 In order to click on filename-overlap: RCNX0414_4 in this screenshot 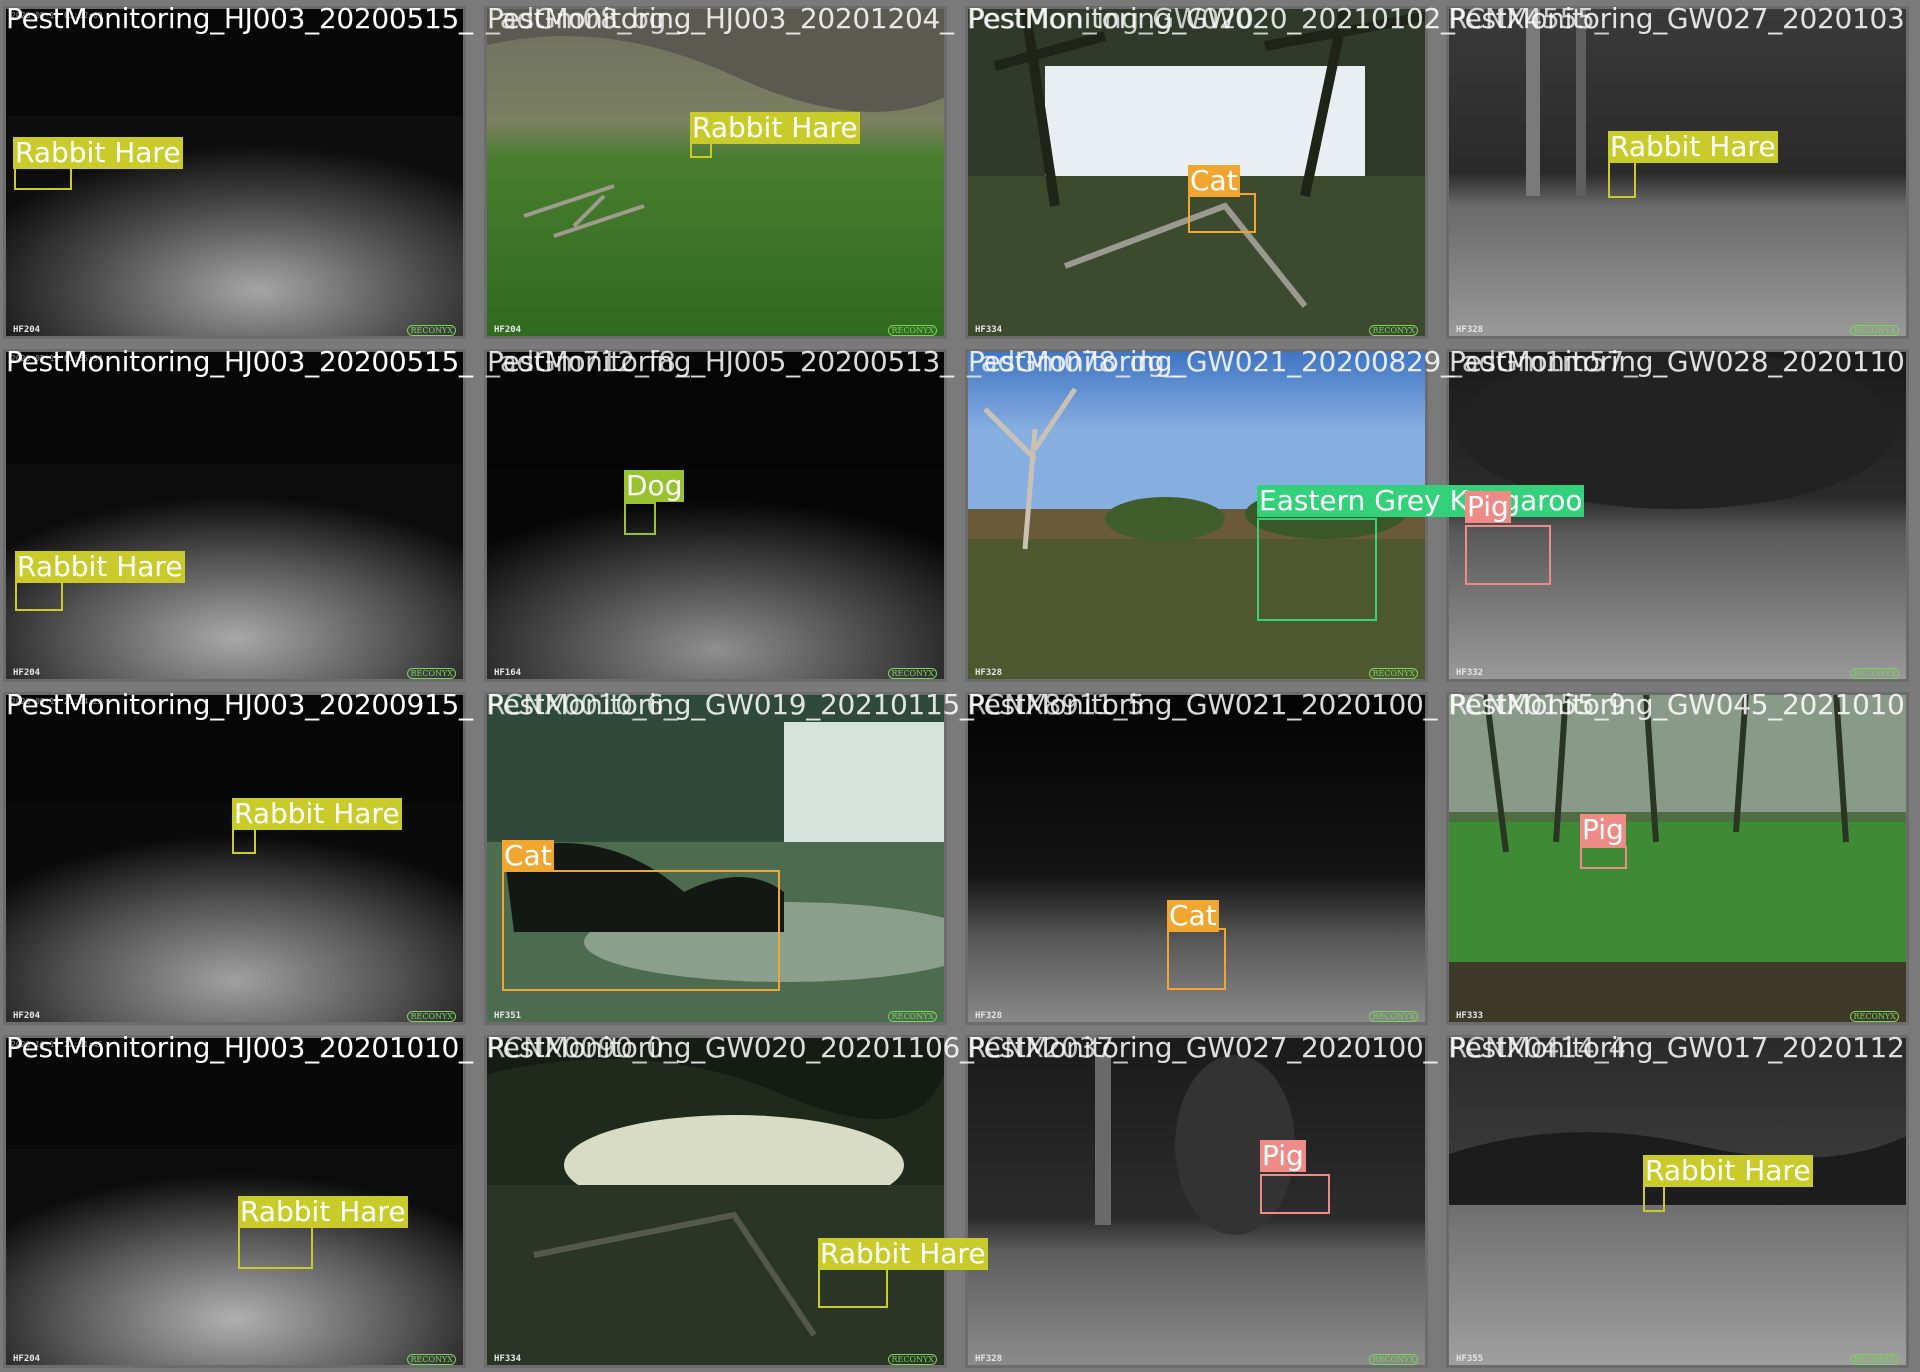, I will do `click(1537, 1047)`.